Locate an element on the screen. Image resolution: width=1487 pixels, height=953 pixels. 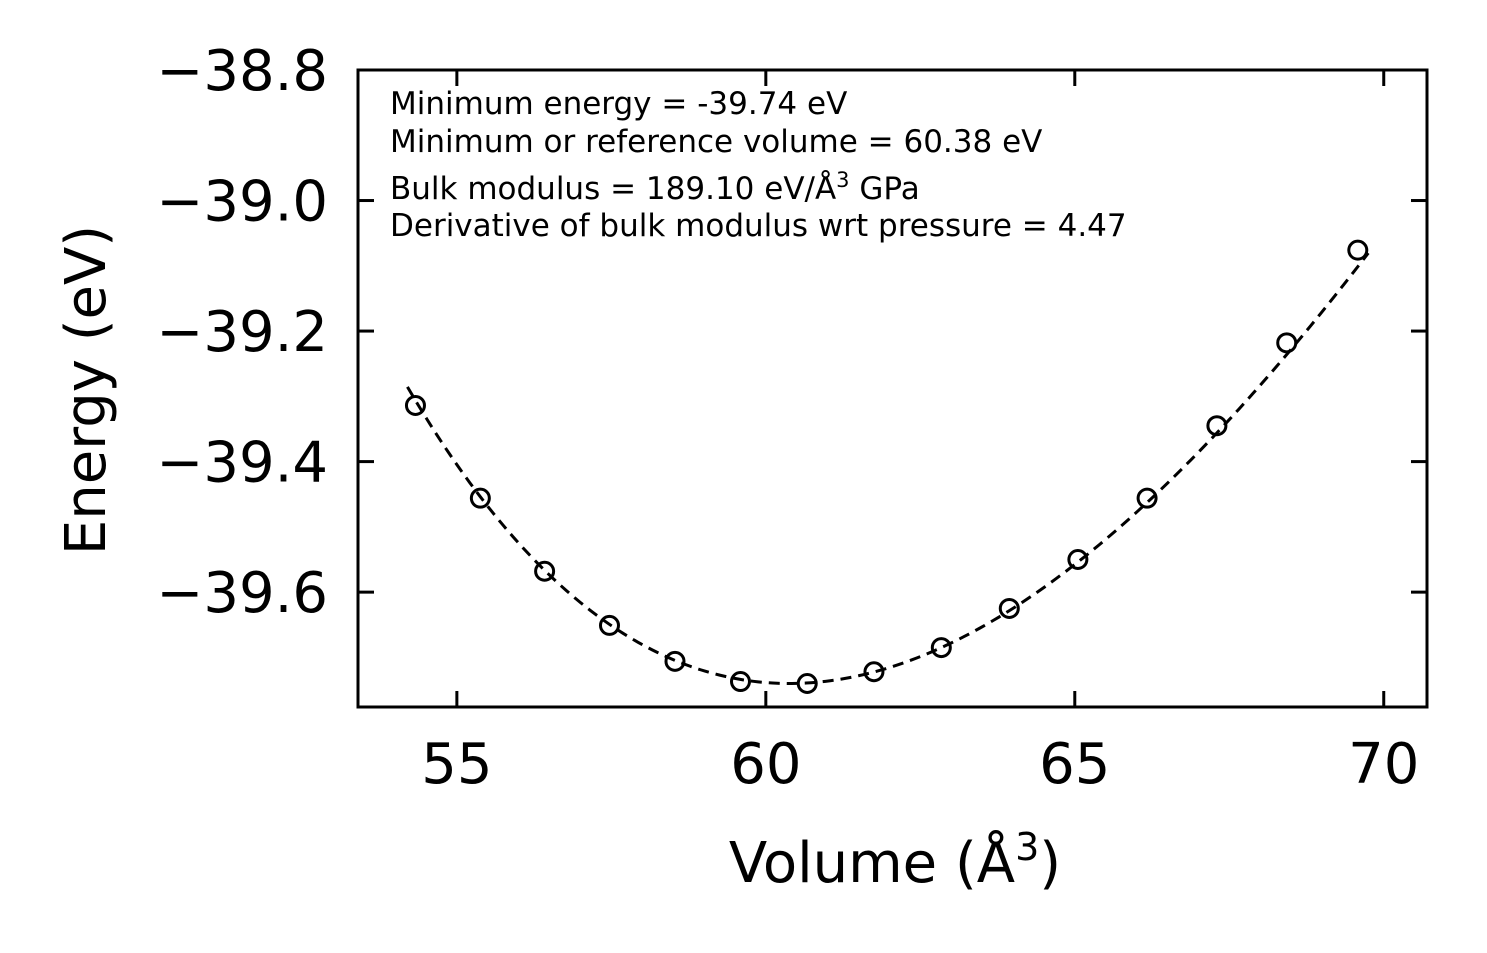
x-axis-label: Volume (Å3) is located at coordinates (895, 860).